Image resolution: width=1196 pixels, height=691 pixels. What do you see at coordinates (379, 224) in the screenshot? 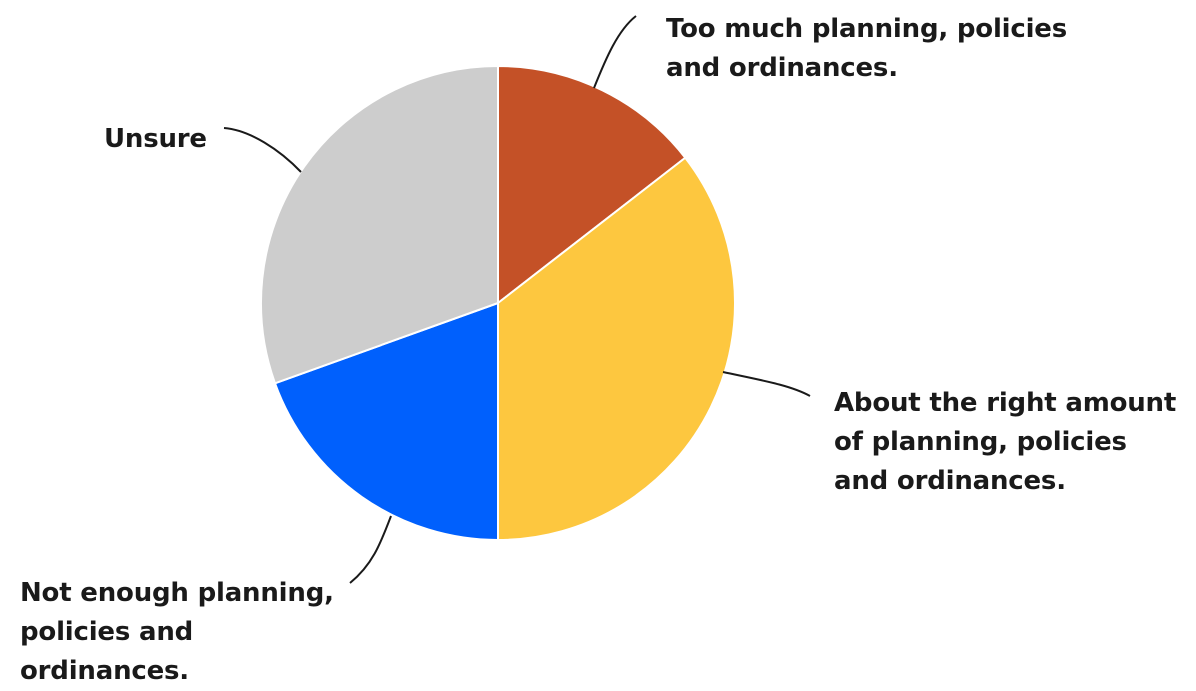
I see `pie-slice-unsure` at bounding box center [379, 224].